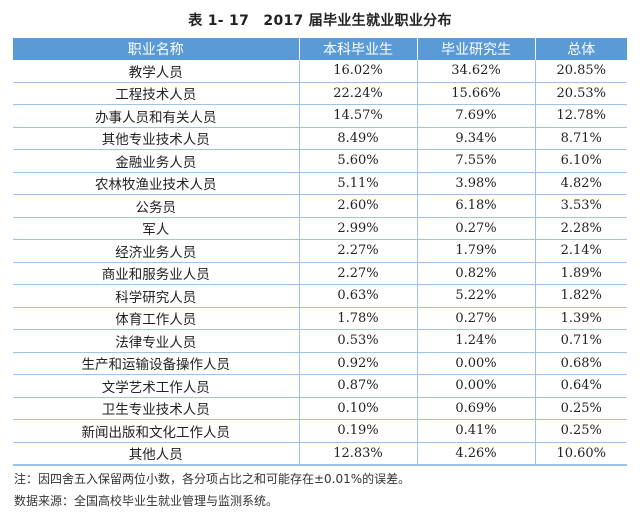 This screenshot has width=640, height=523. What do you see at coordinates (476, 251) in the screenshot?
I see `graduate-share-cell: 1.79%` at bounding box center [476, 251].